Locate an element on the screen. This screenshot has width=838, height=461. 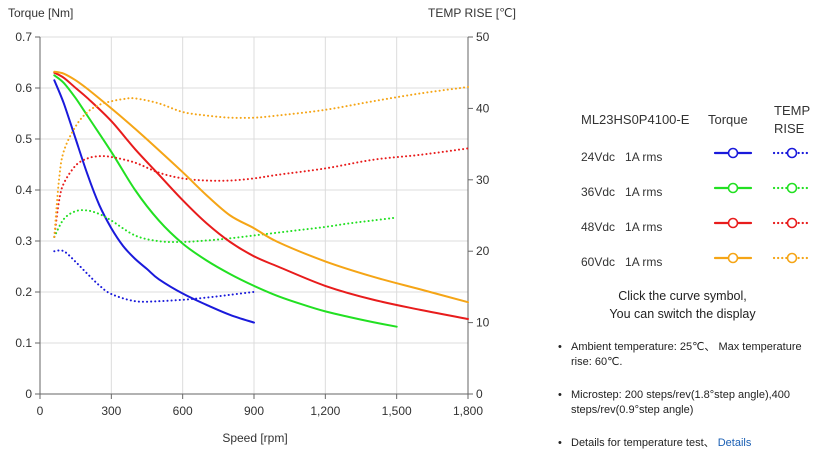
y-left-tick-label: 0.1 is located at coordinates (23, 343).